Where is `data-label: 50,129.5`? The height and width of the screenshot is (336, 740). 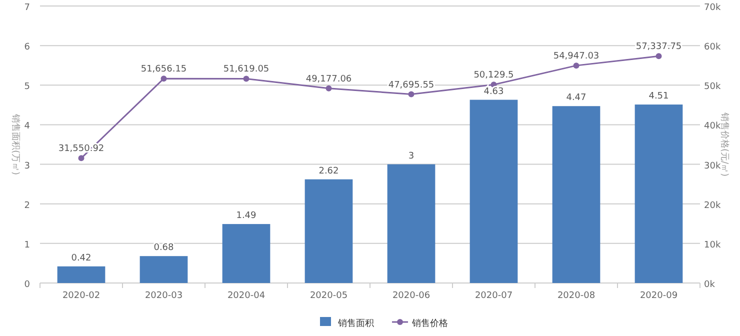 data-label: 50,129.5 is located at coordinates (494, 75).